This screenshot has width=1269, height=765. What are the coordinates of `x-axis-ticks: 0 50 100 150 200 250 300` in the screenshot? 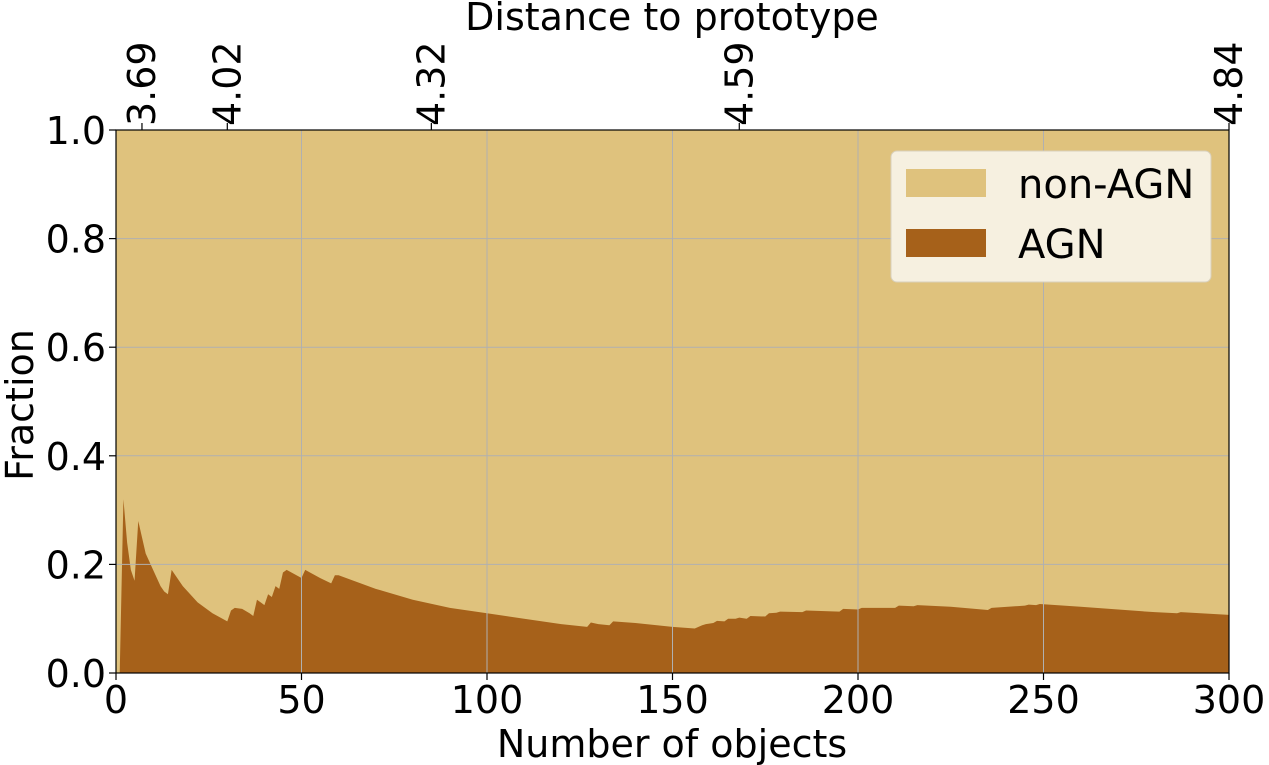 It's located at (684, 697).